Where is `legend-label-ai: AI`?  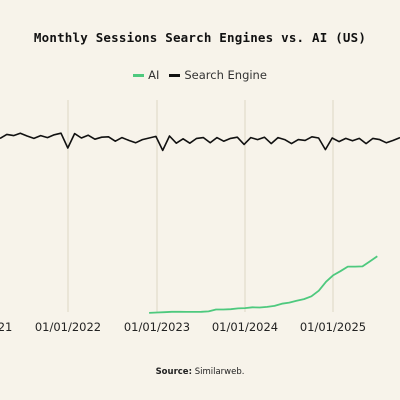
legend-label-ai: AI is located at coordinates (154, 75).